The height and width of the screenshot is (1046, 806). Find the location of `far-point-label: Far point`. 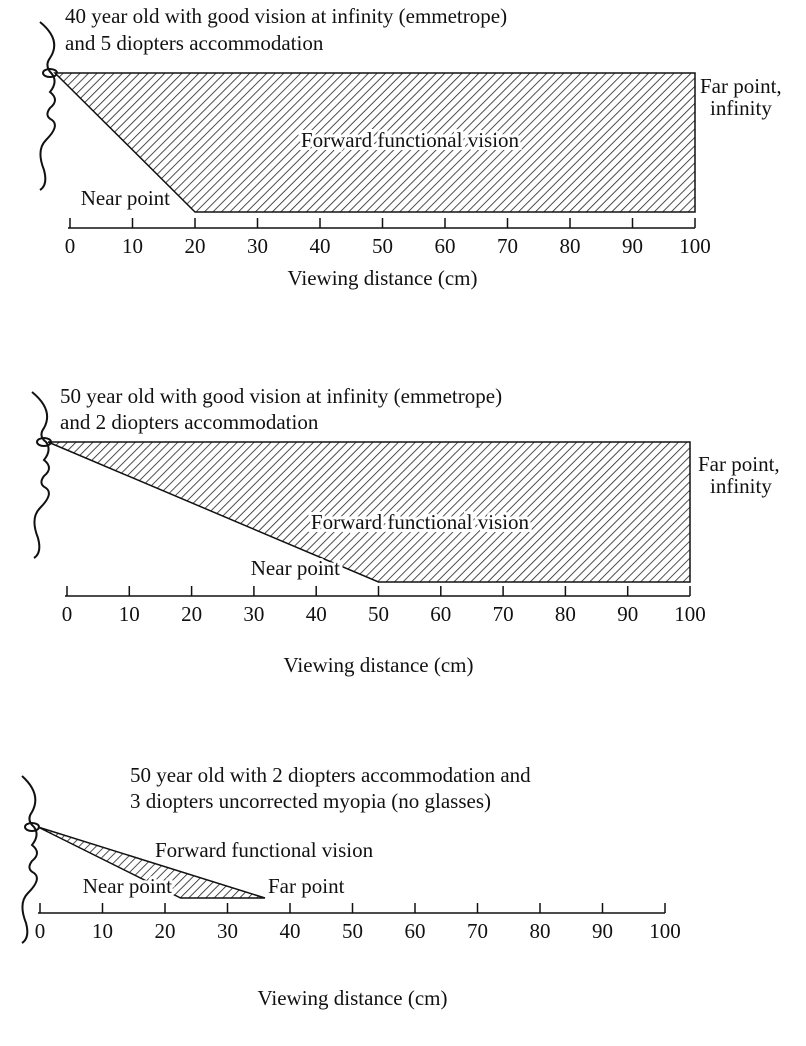

far-point-label: Far point is located at coordinates (306, 886).